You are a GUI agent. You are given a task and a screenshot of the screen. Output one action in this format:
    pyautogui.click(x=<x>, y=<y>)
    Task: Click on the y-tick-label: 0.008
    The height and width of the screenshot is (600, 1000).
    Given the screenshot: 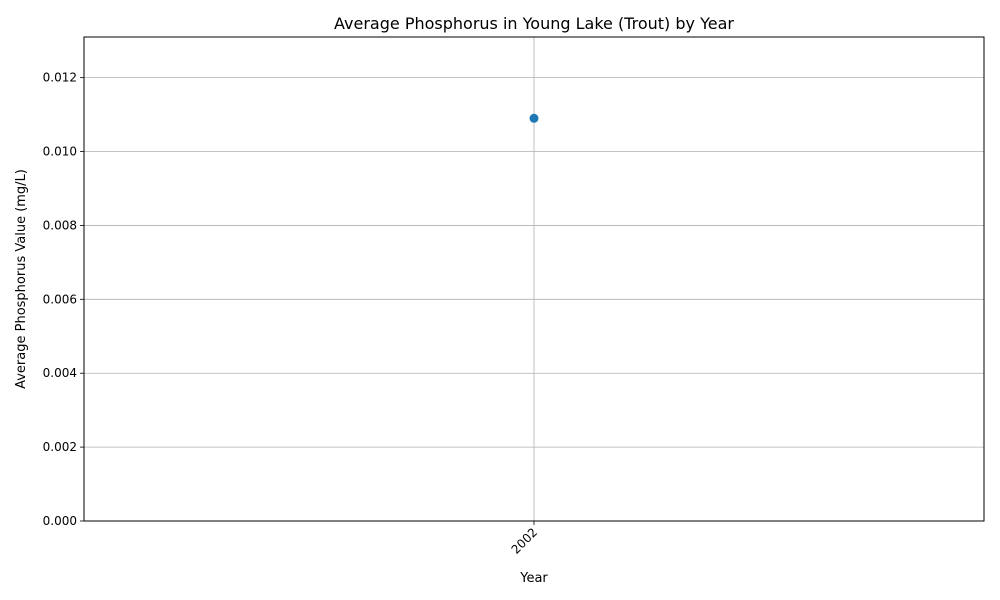 What is the action you would take?
    pyautogui.click(x=60, y=225)
    